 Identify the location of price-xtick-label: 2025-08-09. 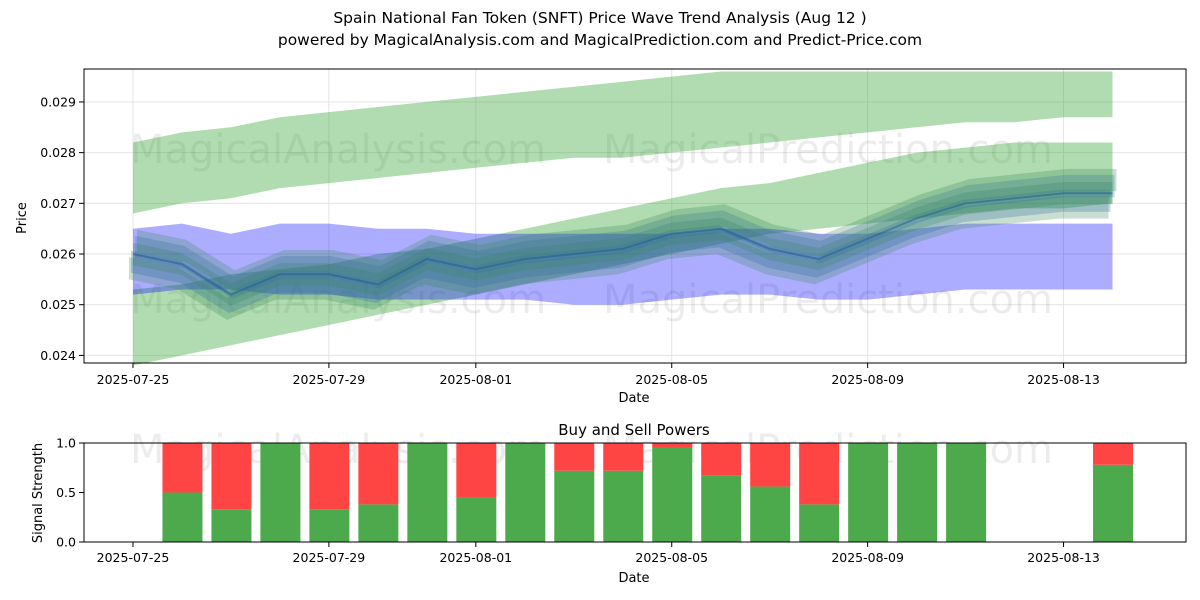
(867, 379).